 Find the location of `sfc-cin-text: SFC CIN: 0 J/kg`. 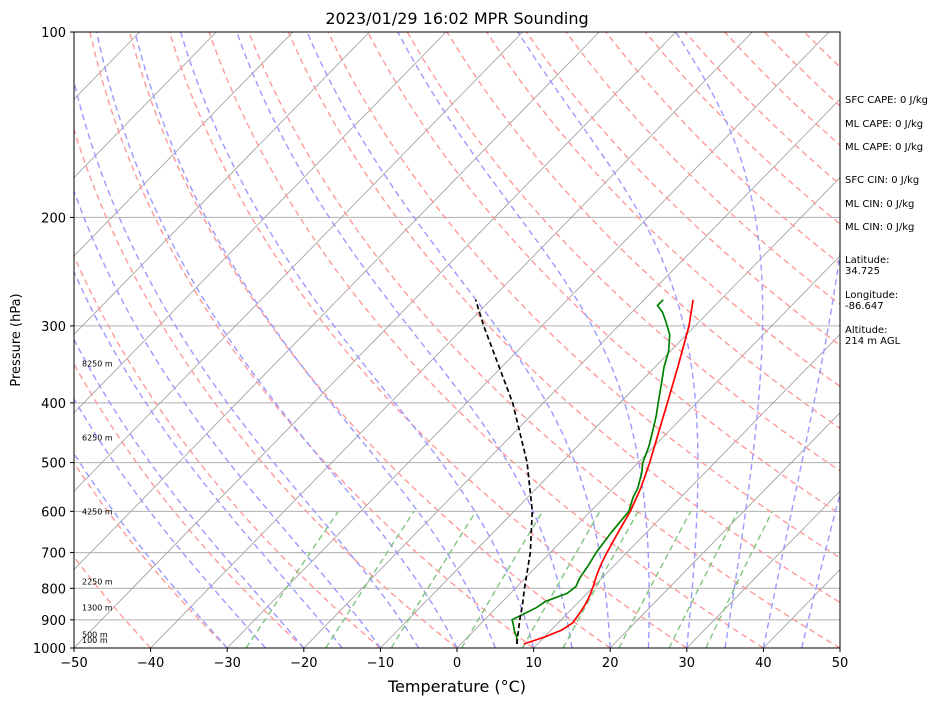

sfc-cin-text: SFC CIN: 0 J/kg is located at coordinates (882, 180).